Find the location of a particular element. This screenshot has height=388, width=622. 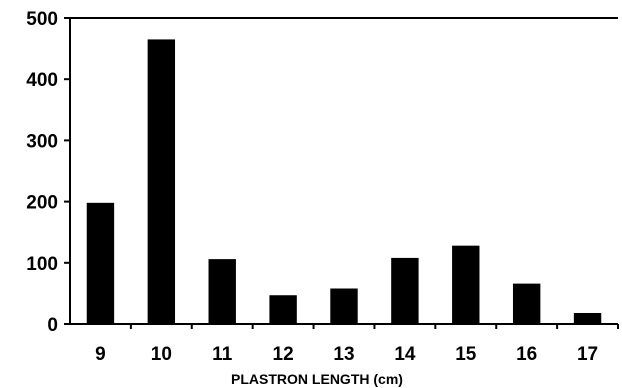

x-axis-ticks: 9 10 11 12 13 14 15 16 17 is located at coordinates (357, 344).